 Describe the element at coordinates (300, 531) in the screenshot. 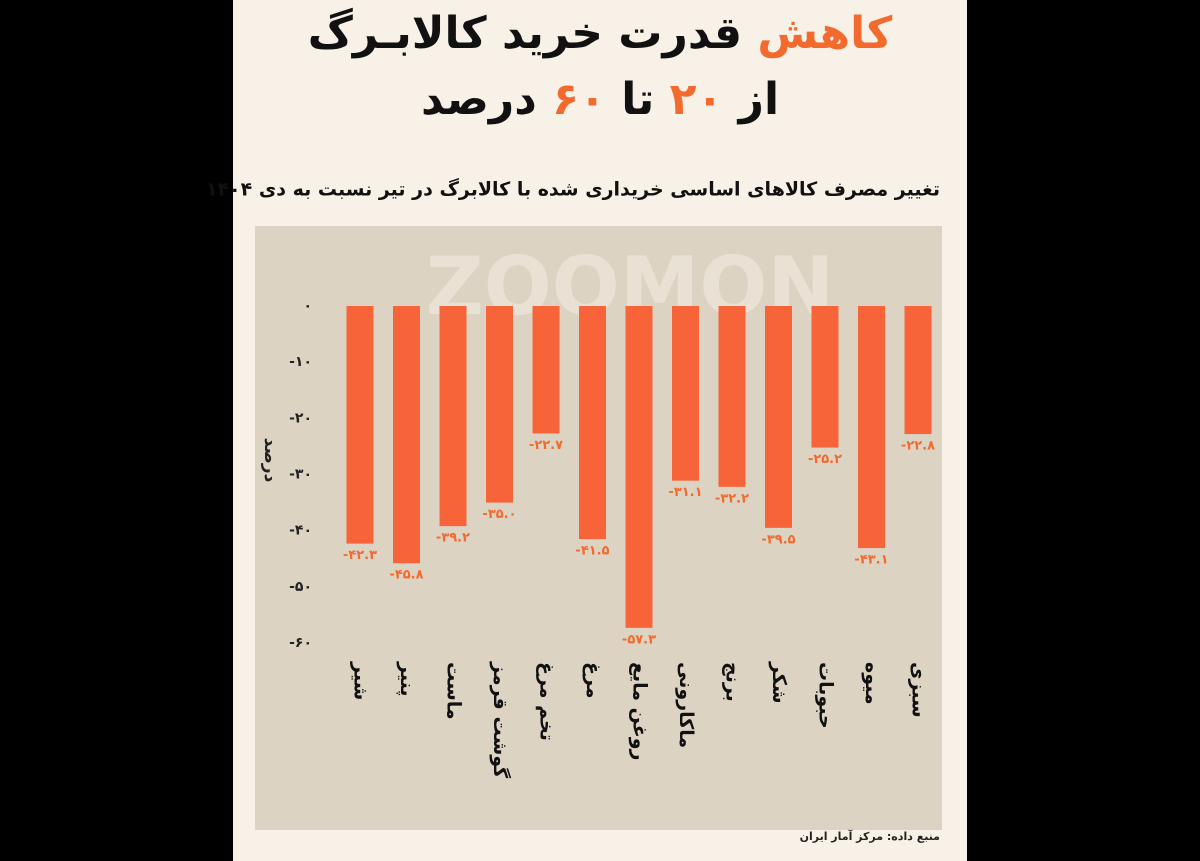

I see `y-tick-label: -۴۰` at that location.